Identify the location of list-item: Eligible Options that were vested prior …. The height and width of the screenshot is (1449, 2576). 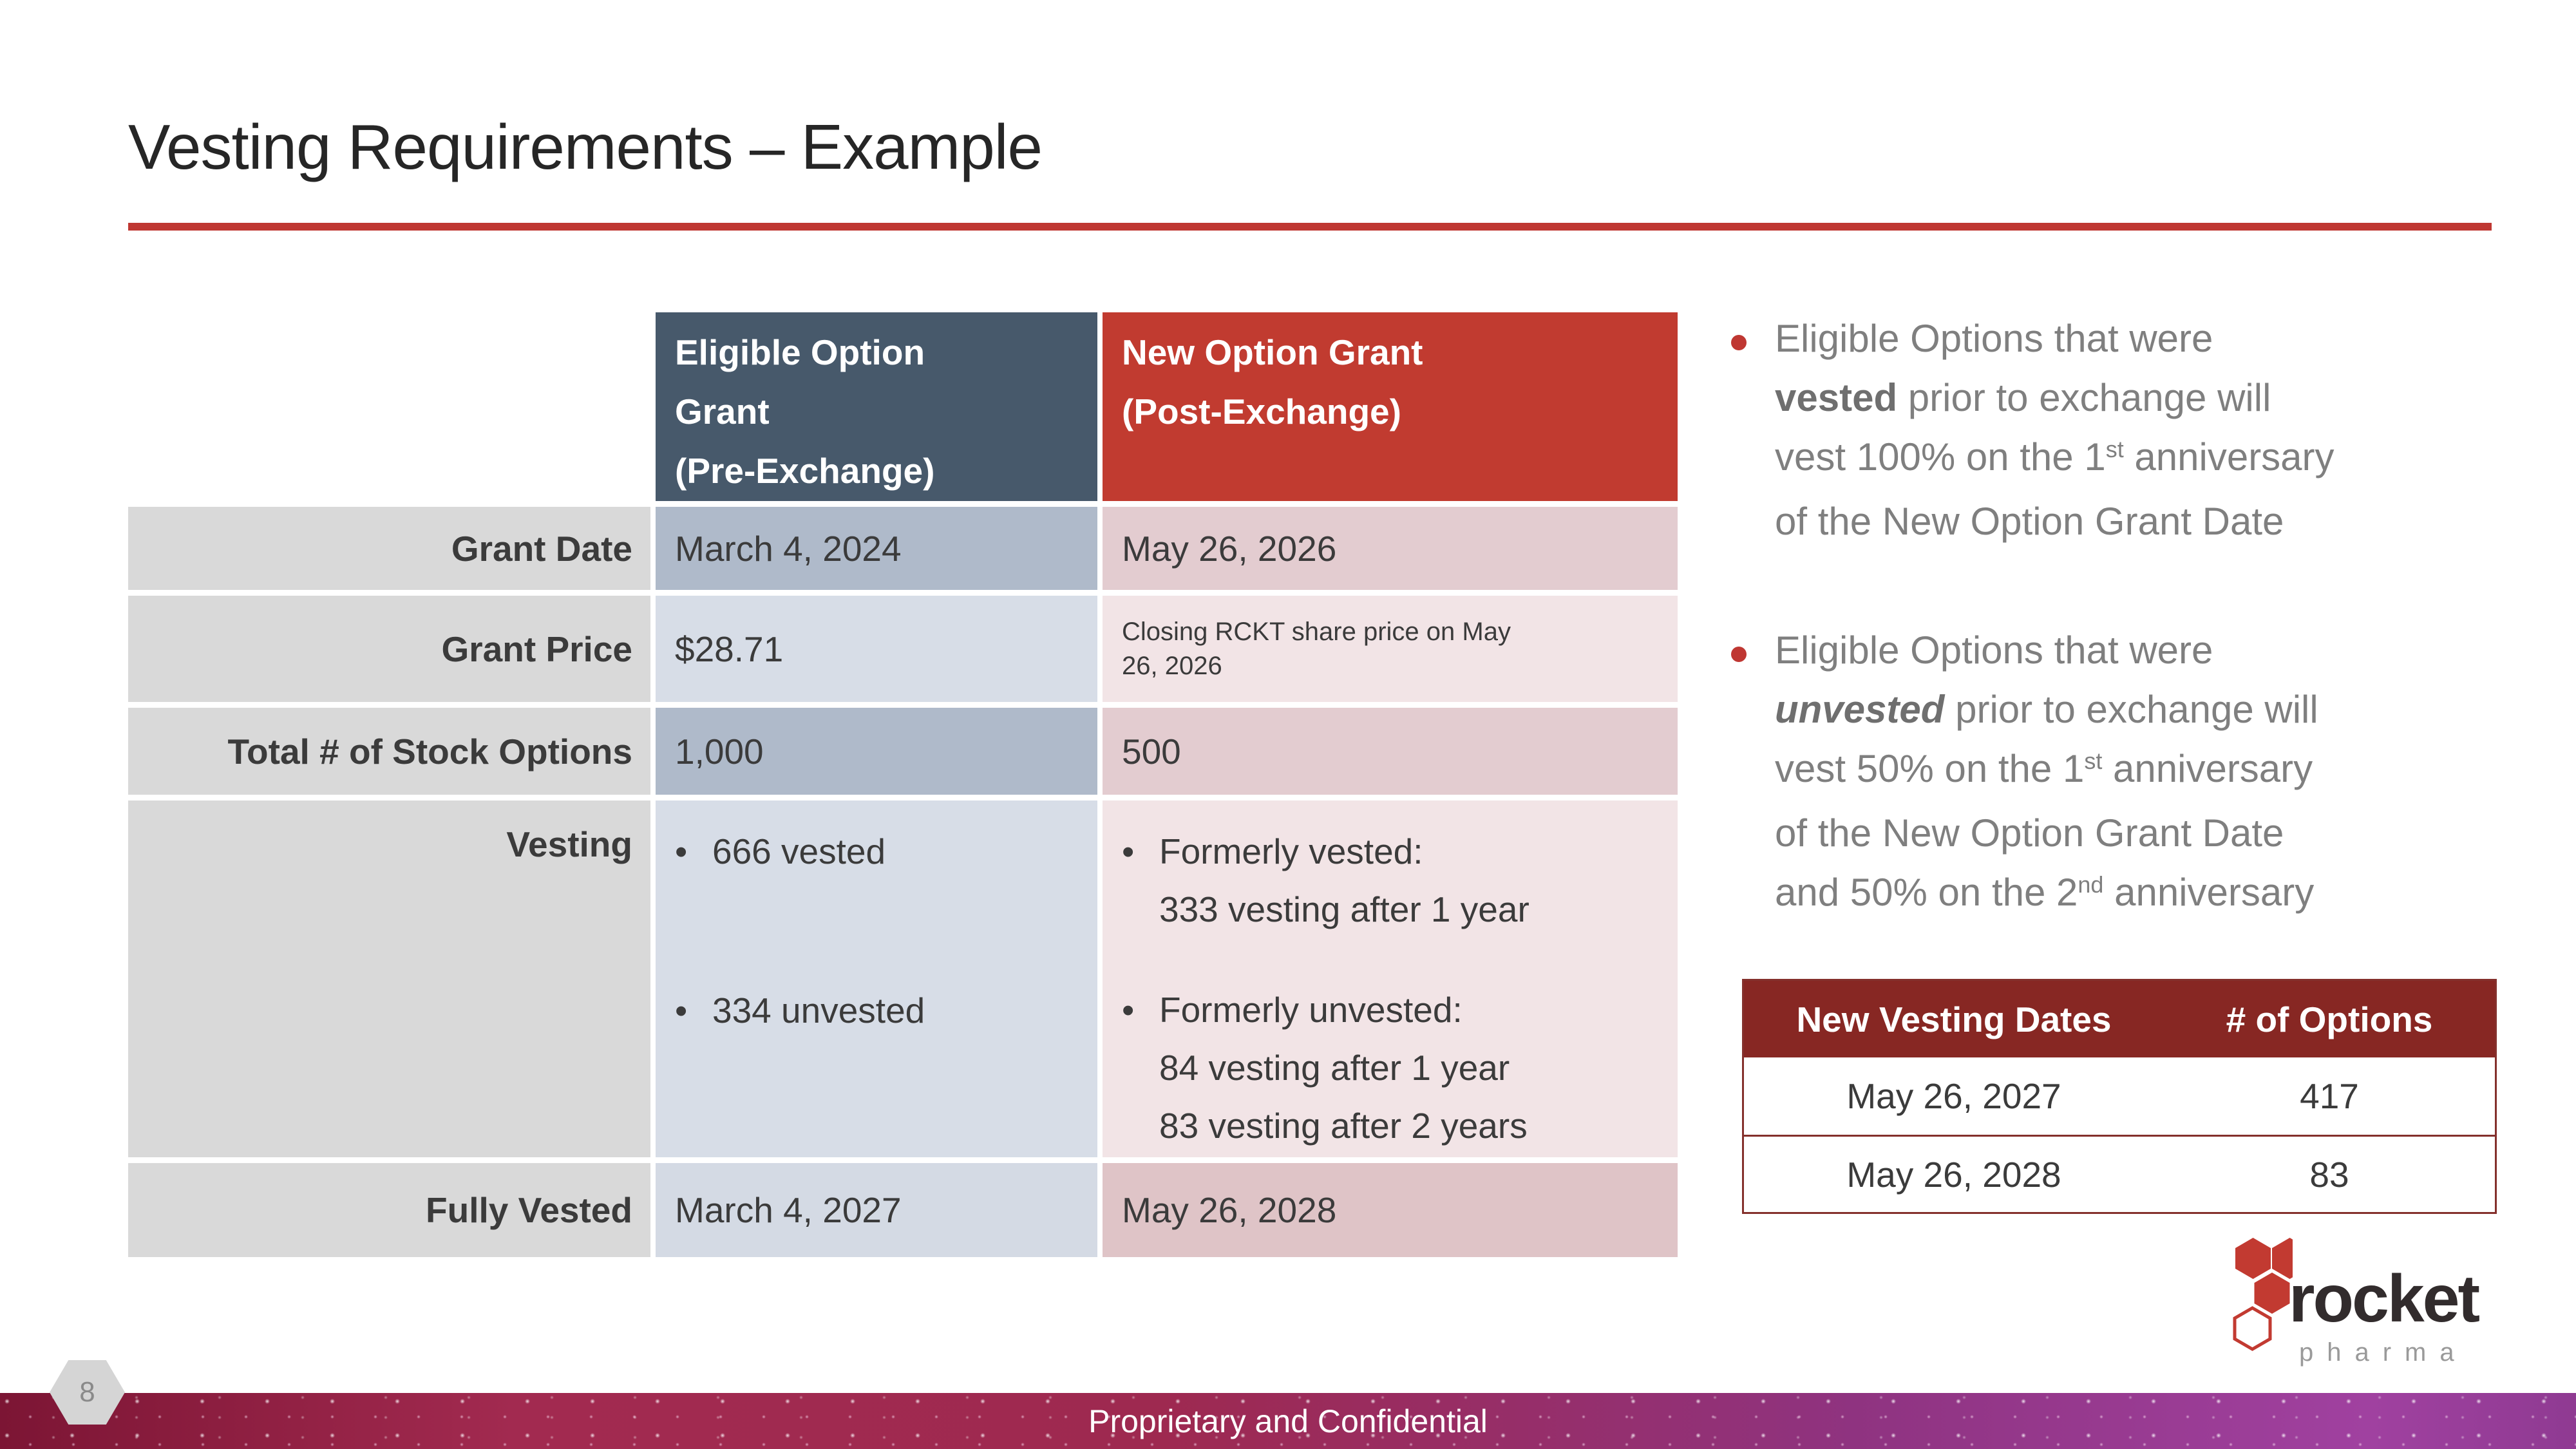
(2124, 430).